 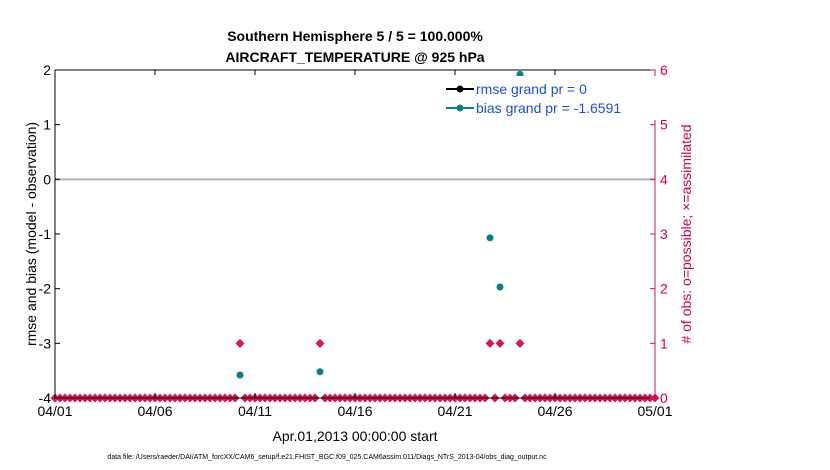 I want to click on x-axis-label: Apr.01,2013 00:00:00 start, so click(x=354, y=436).